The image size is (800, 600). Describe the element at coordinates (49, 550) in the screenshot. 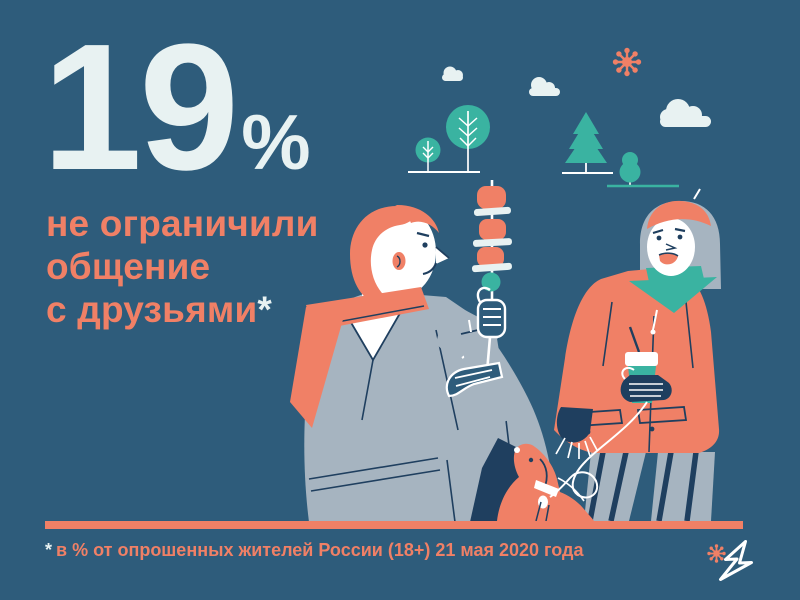

I see `footnote-asterisk: *` at that location.